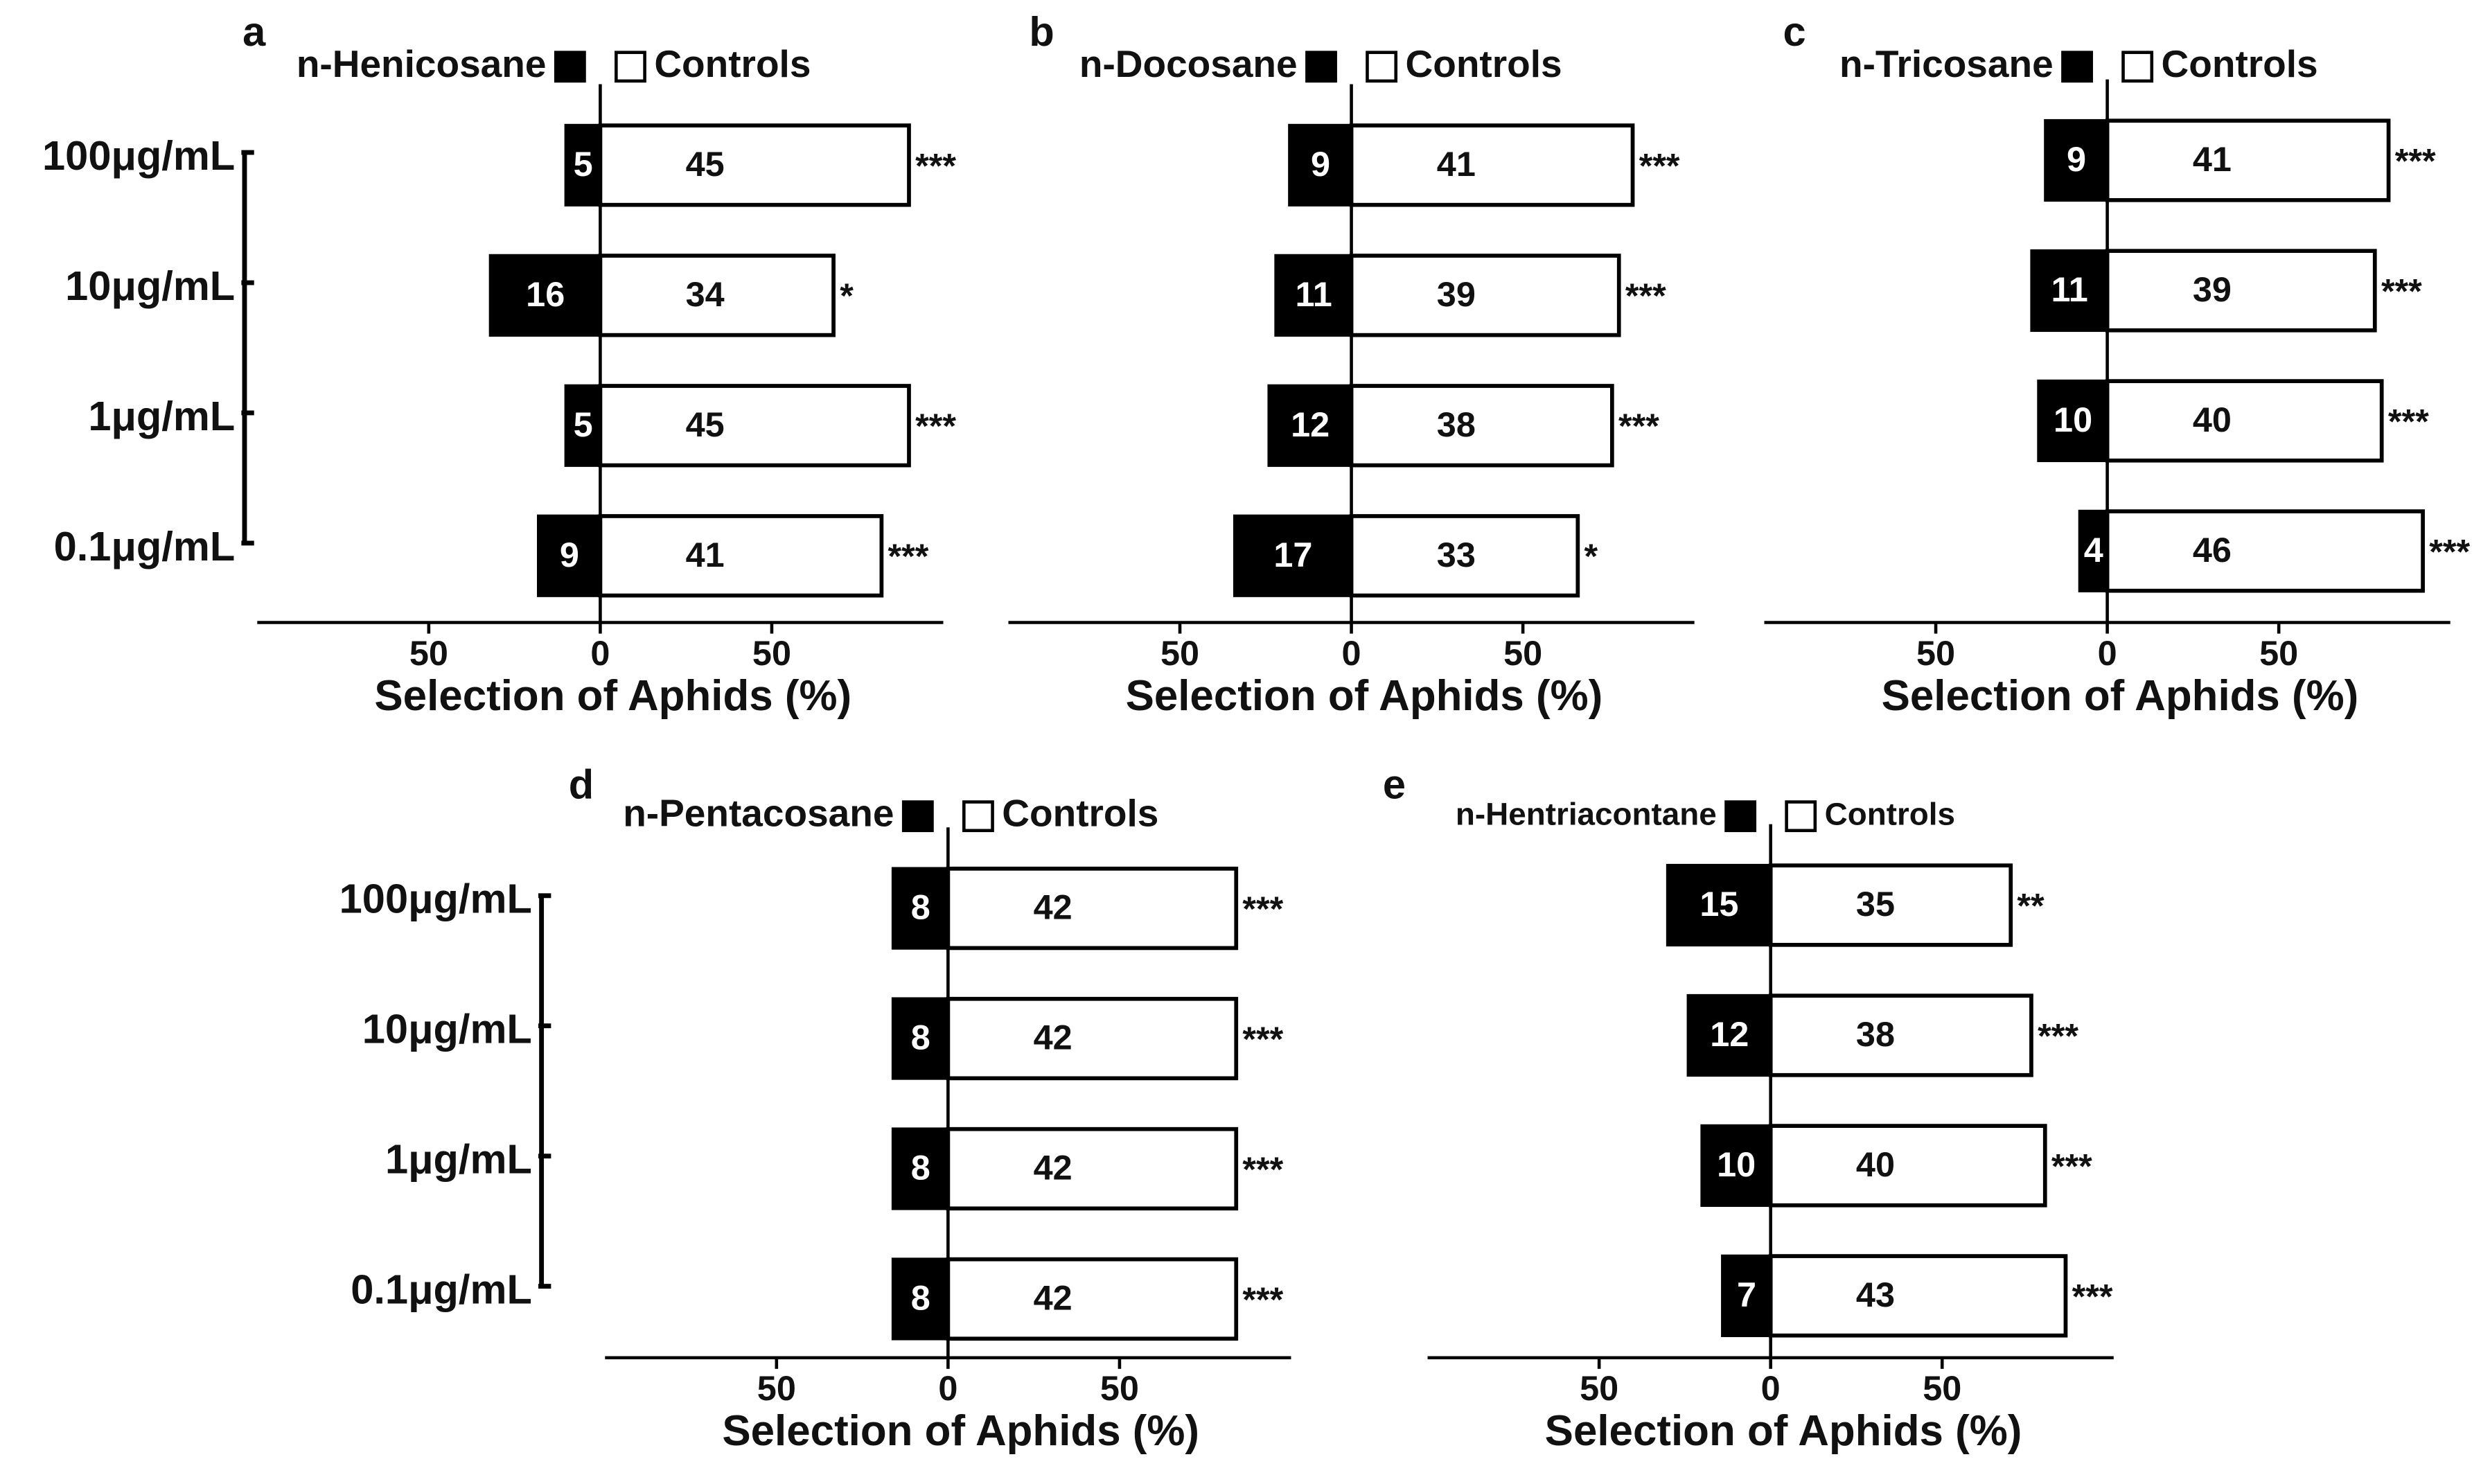  Describe the element at coordinates (422, 63) in the screenshot. I see `legend-label: n-Henicosane` at that location.